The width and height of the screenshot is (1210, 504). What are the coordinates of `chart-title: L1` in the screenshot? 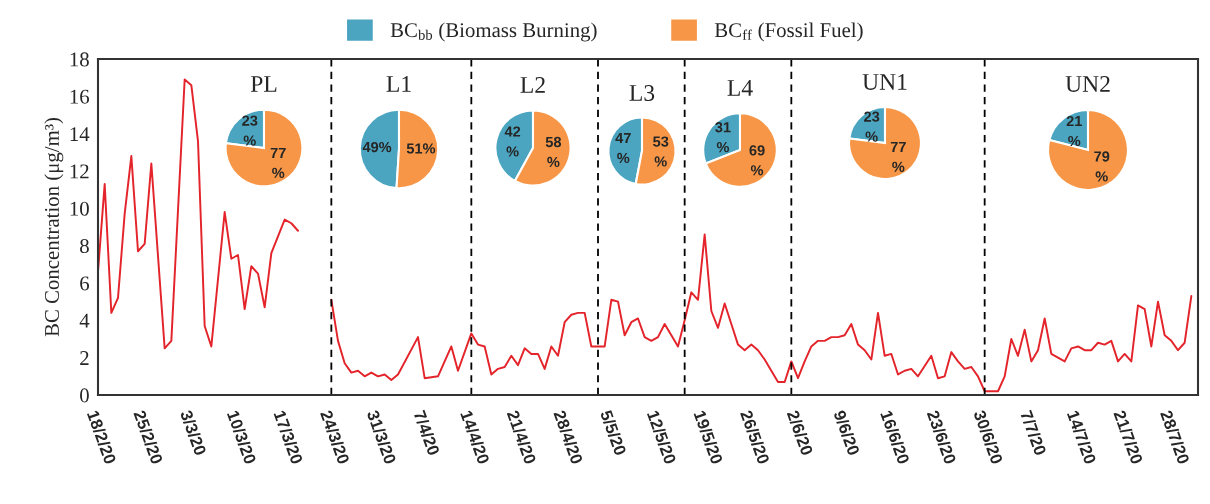 It's located at (398, 84).